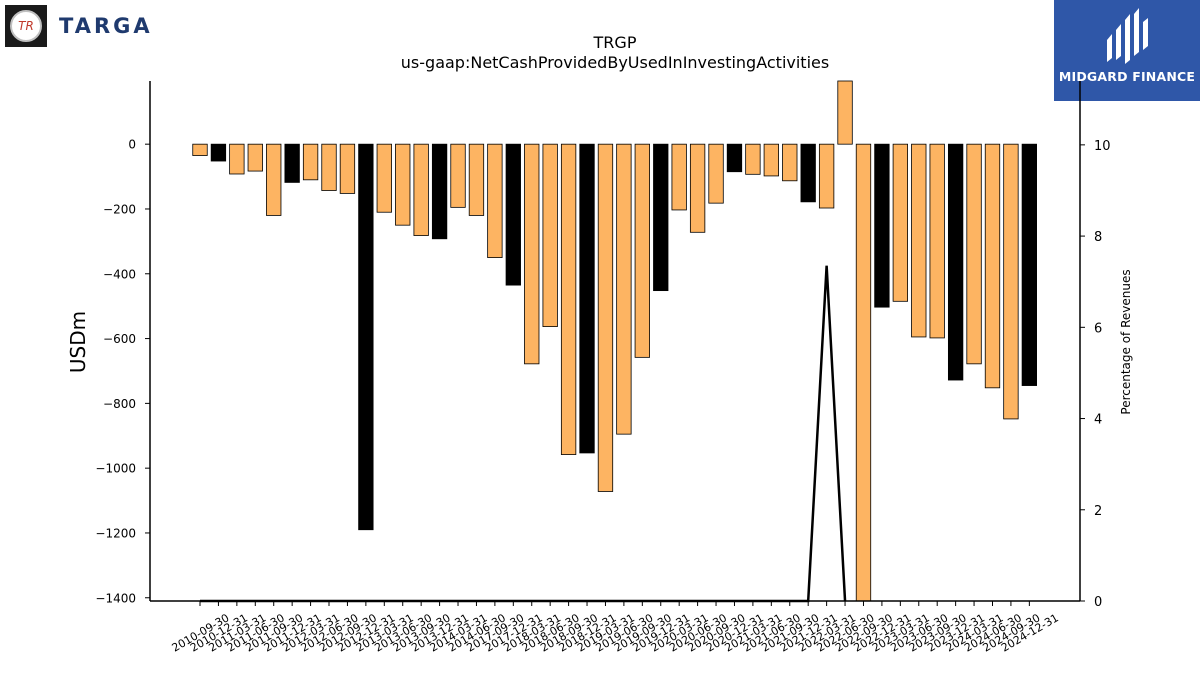 This screenshot has height=675, width=1200. I want to click on chart-title: TRGP, so click(615, 42).